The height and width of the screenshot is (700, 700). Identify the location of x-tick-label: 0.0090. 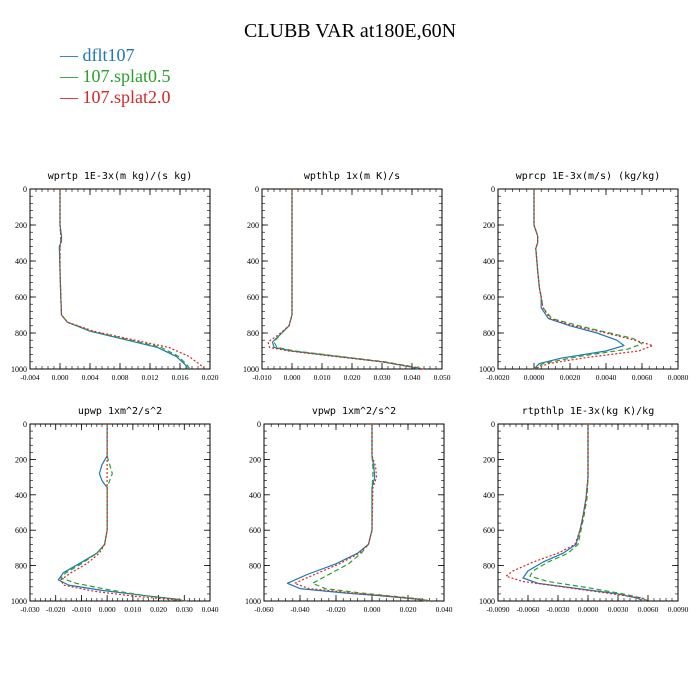
(678, 609).